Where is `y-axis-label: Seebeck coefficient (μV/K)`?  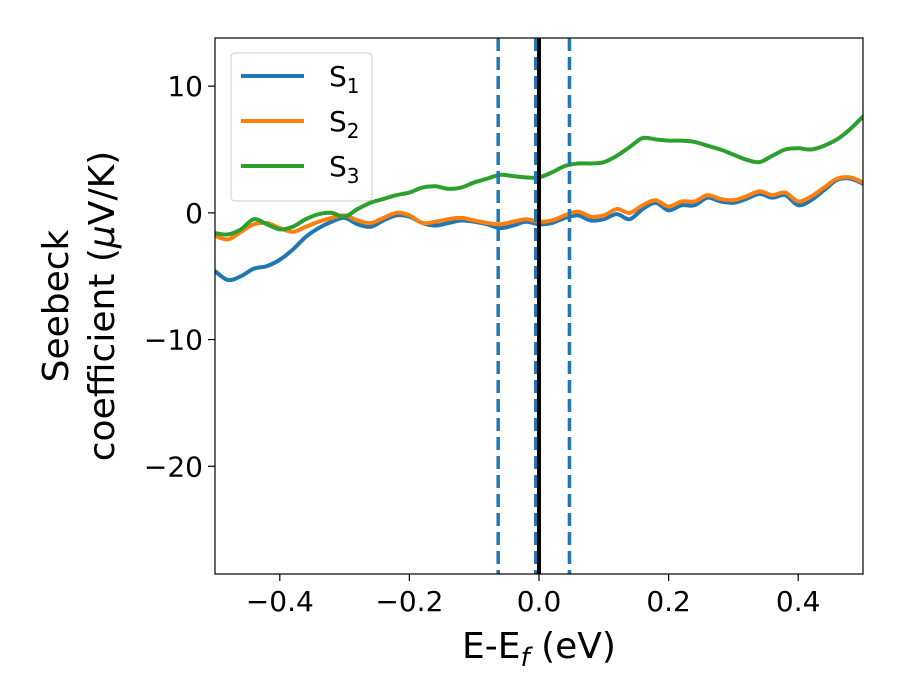 y-axis-label: Seebeck coefficient (μV/K) is located at coordinates (79, 306).